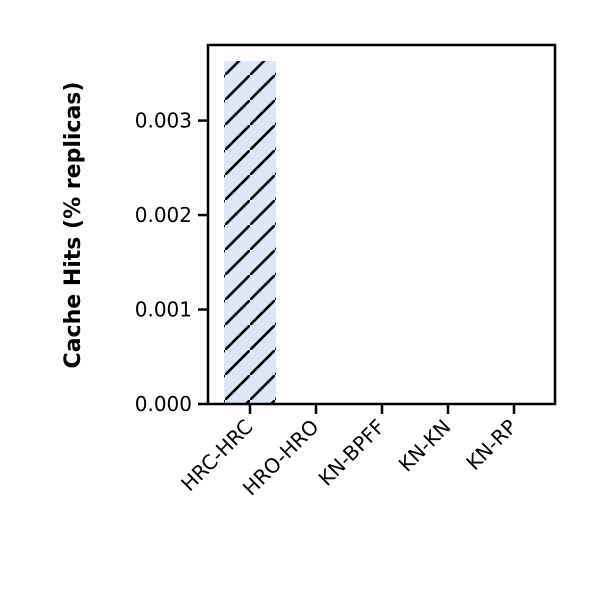 The image size is (600, 600). Describe the element at coordinates (73, 225) in the screenshot. I see `y-axis-label: Cache Hits (% replicas)` at that location.